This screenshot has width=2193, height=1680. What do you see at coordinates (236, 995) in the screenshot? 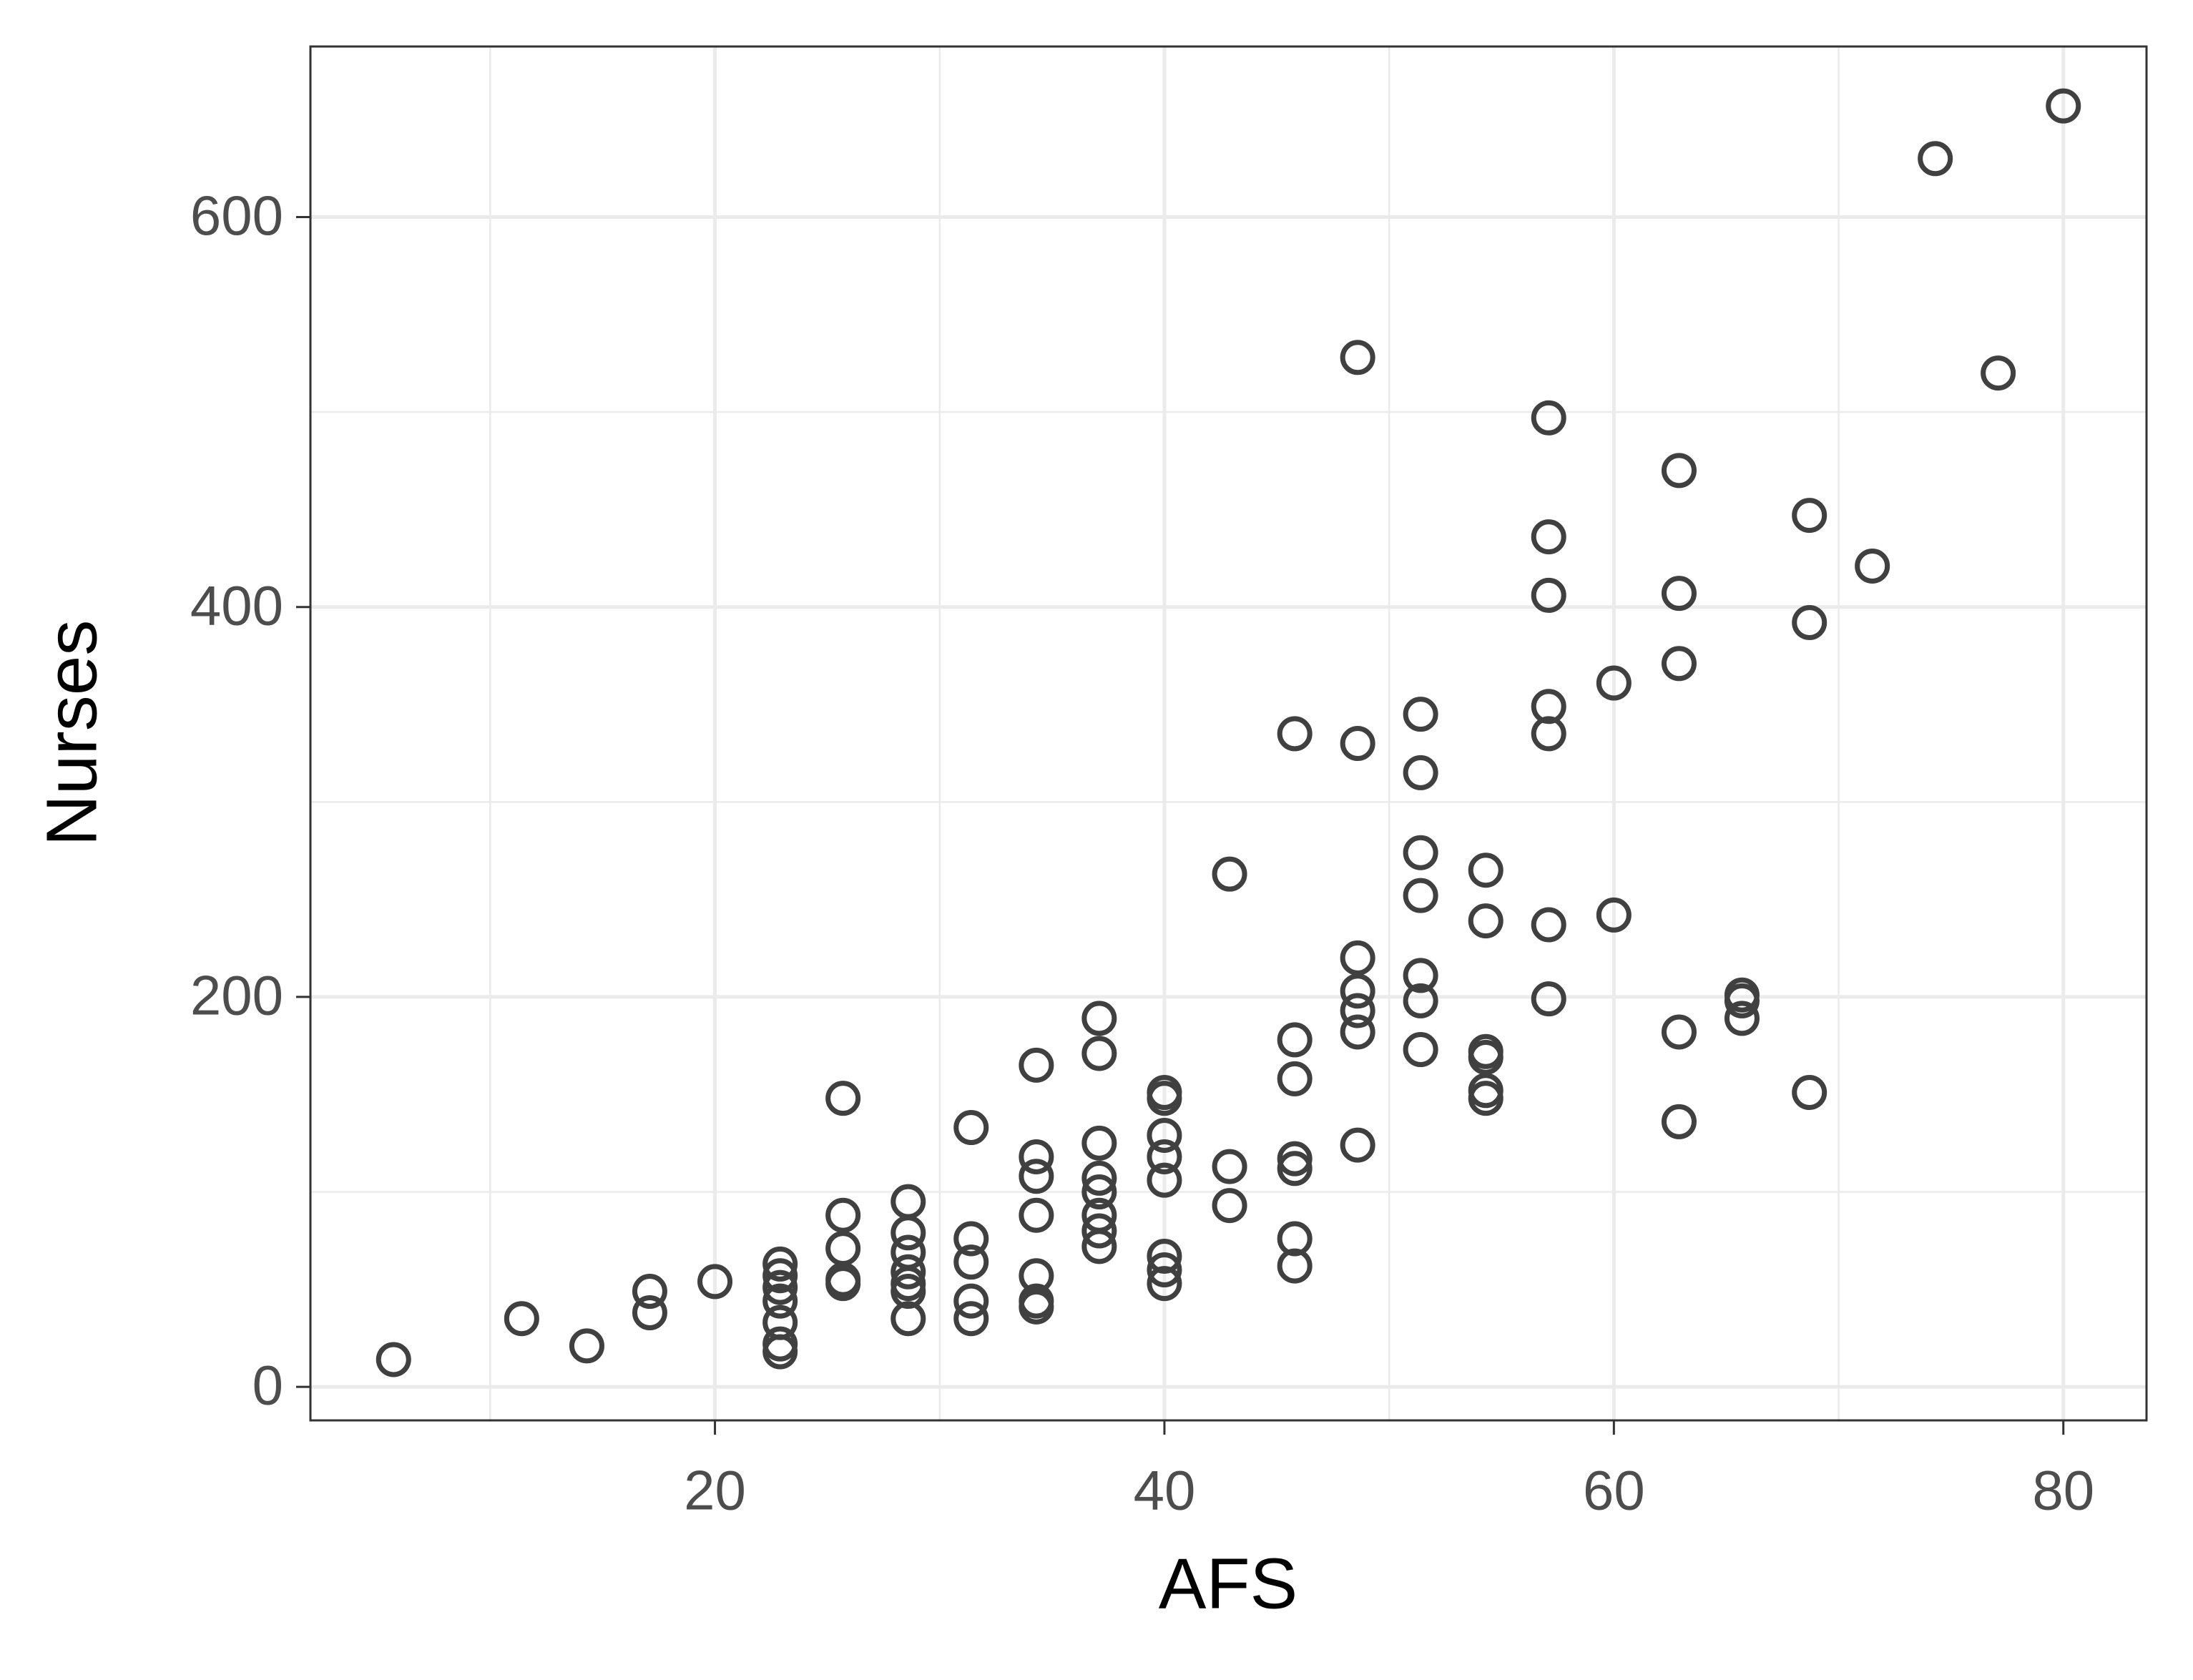
I see `y-tick-label: 200` at bounding box center [236, 995].